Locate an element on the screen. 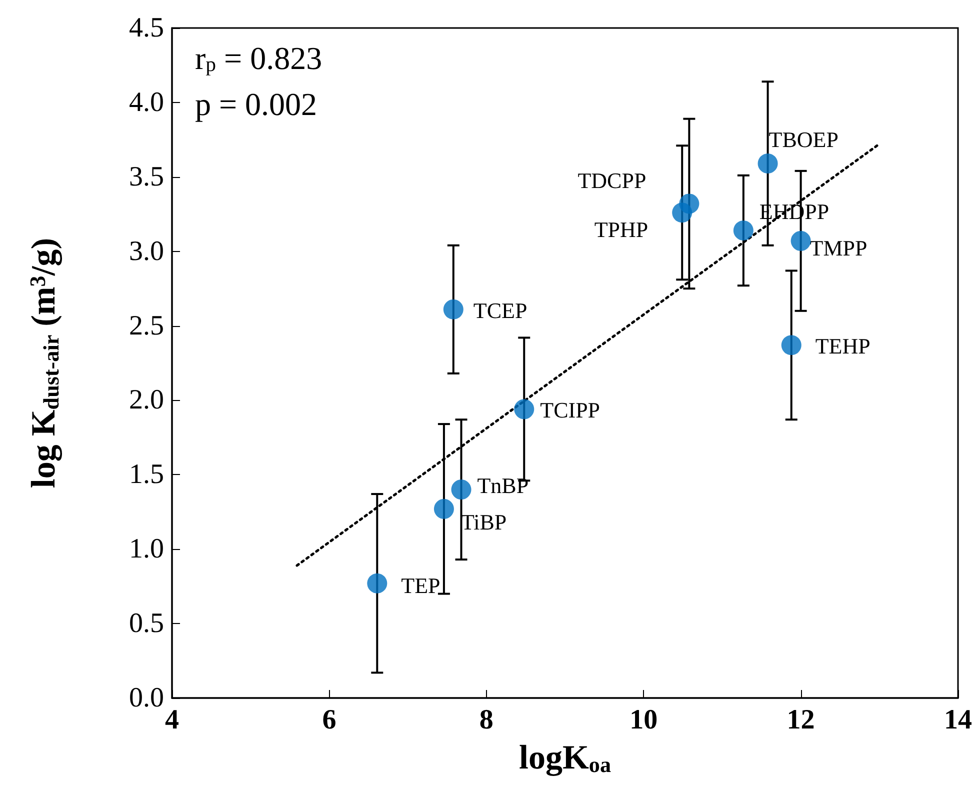 The width and height of the screenshot is (978, 800). annotation: p = 0.002 is located at coordinates (256, 104).